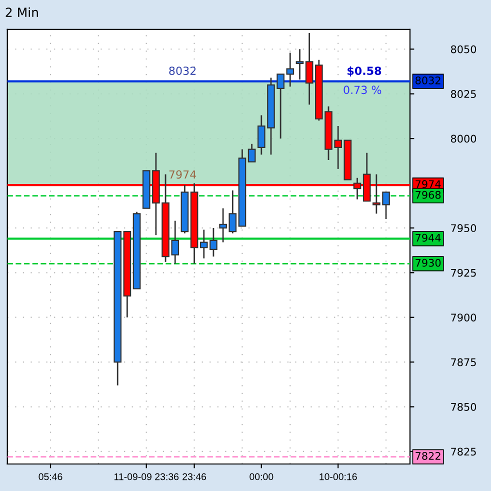 This screenshot has height=491, width=491. I want to click on y-tick-label: 7925, so click(463, 272).